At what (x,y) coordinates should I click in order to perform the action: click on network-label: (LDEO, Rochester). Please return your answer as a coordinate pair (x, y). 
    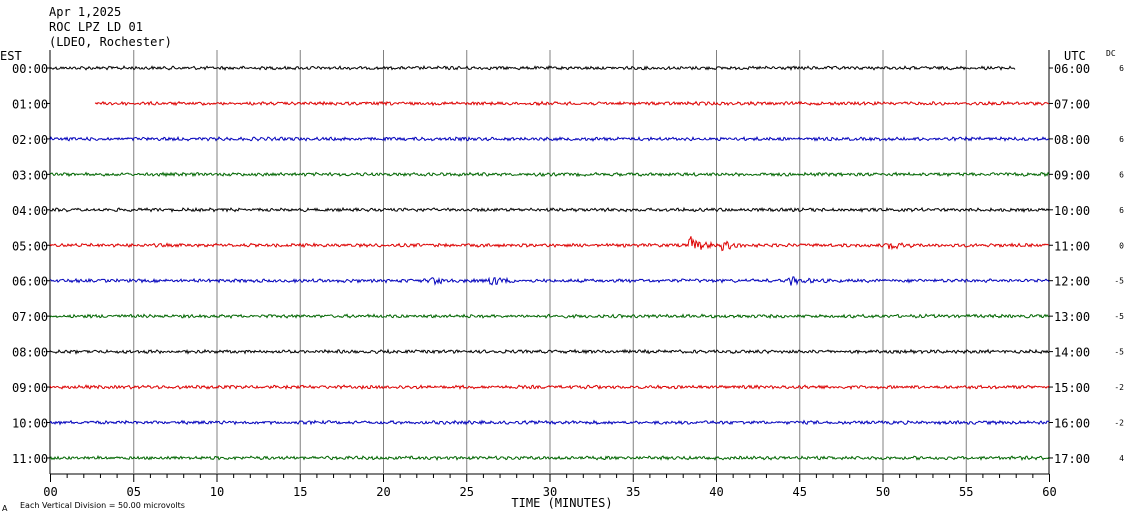
    Looking at the image, I should click on (110, 42).